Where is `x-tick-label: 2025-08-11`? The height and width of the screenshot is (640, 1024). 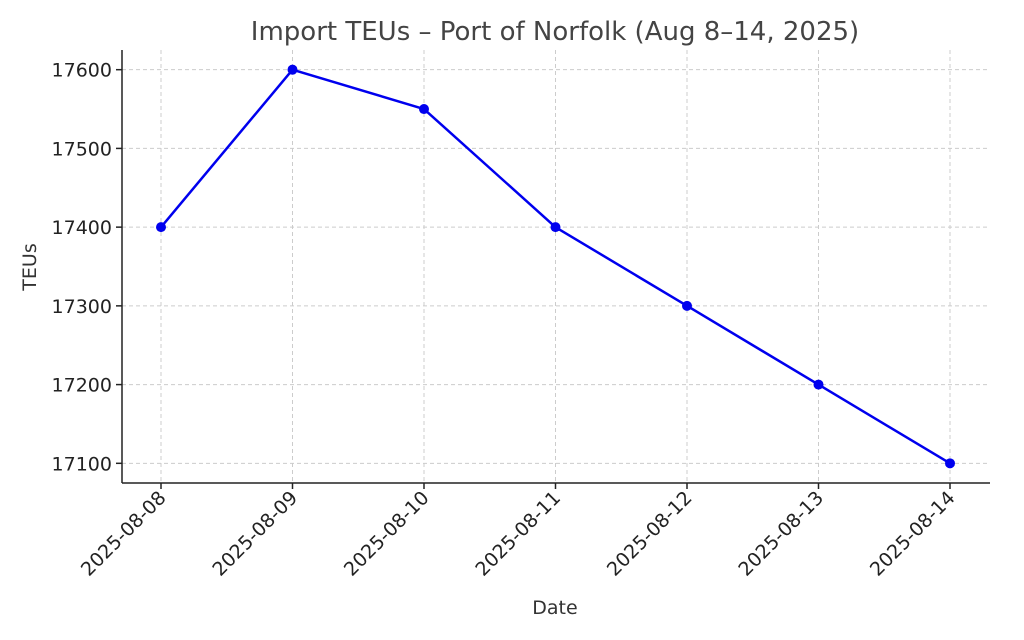 x-tick-label: 2025-08-11 is located at coordinates (518, 534).